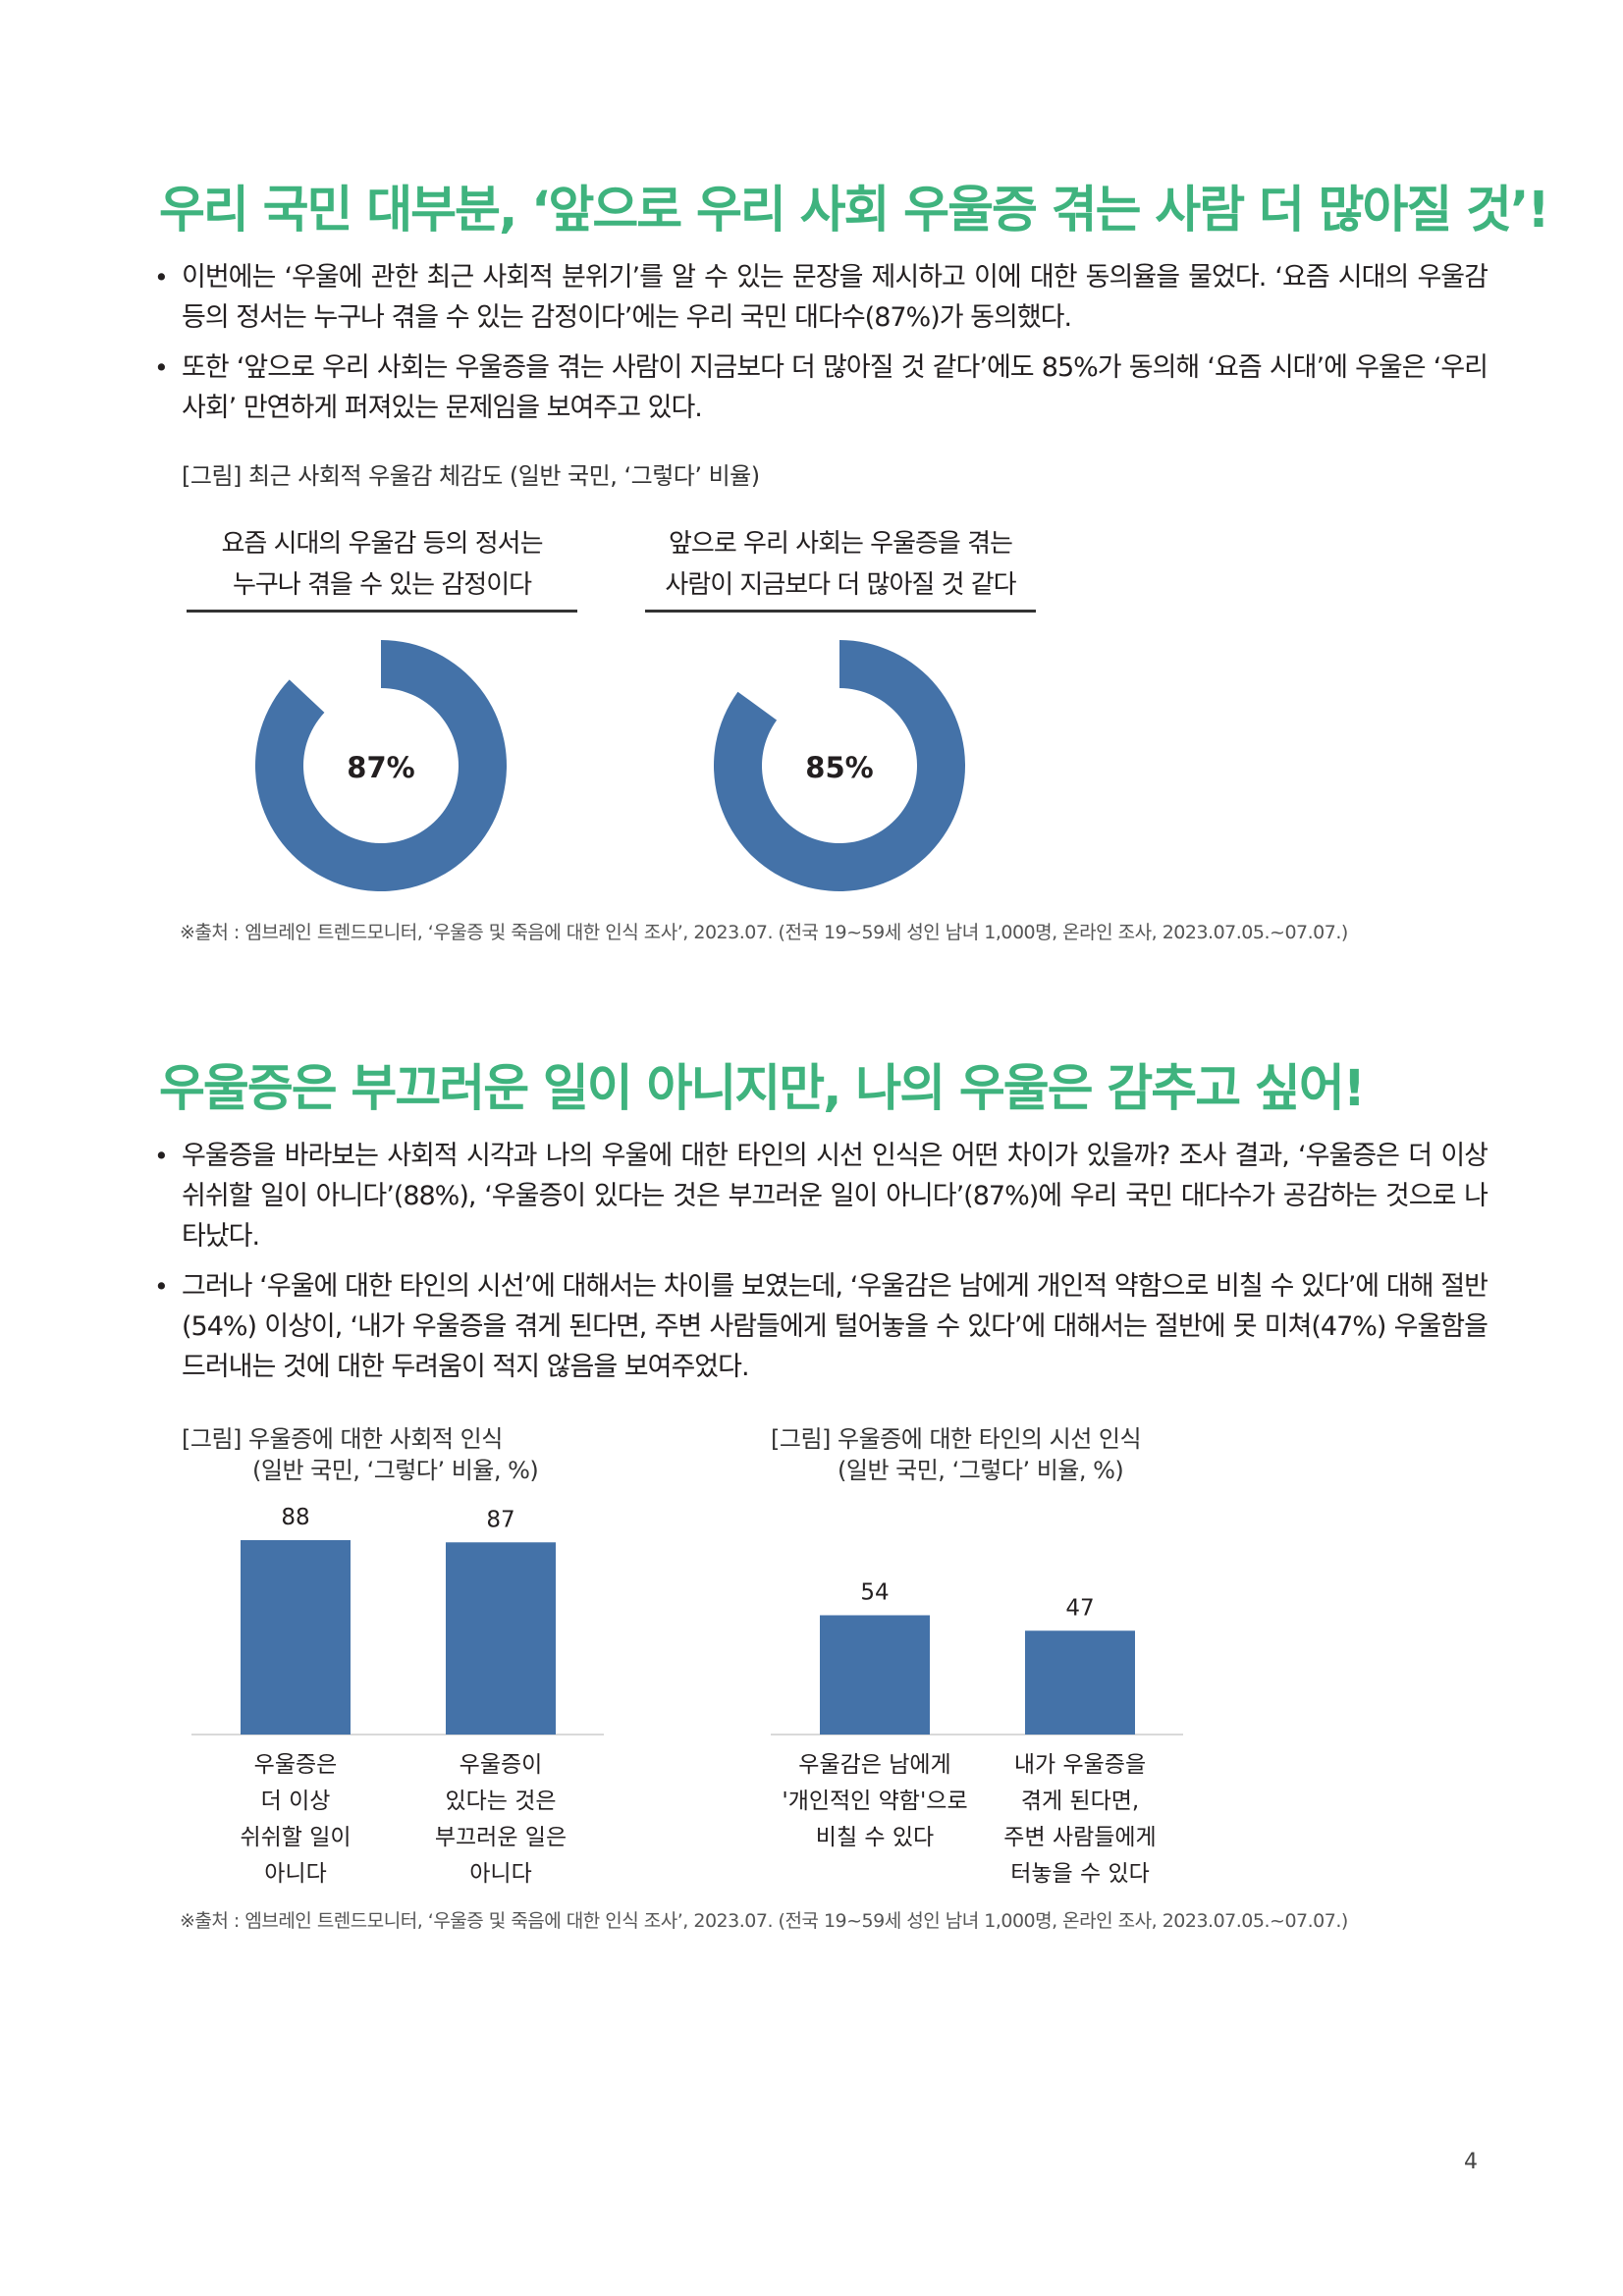  What do you see at coordinates (296, 1765) in the screenshot?
I see `bar-category-label-1-line-1: 우울증은` at bounding box center [296, 1765].